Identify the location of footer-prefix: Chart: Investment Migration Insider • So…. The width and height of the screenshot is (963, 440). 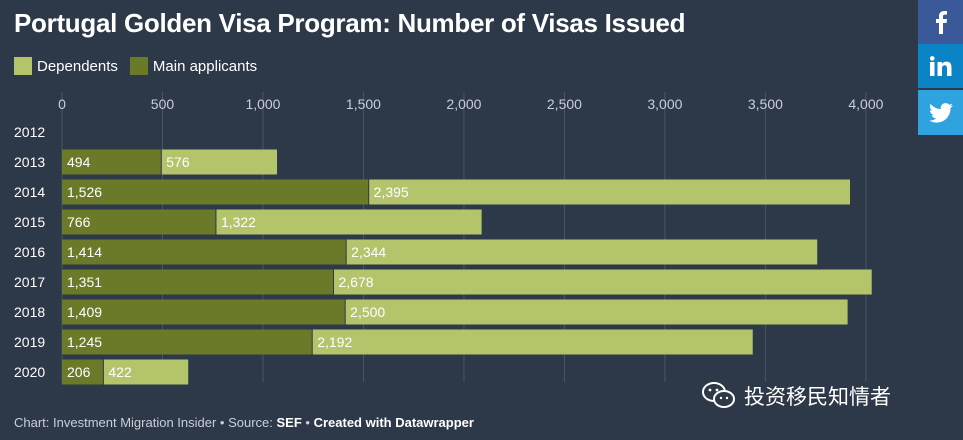
(145, 422).